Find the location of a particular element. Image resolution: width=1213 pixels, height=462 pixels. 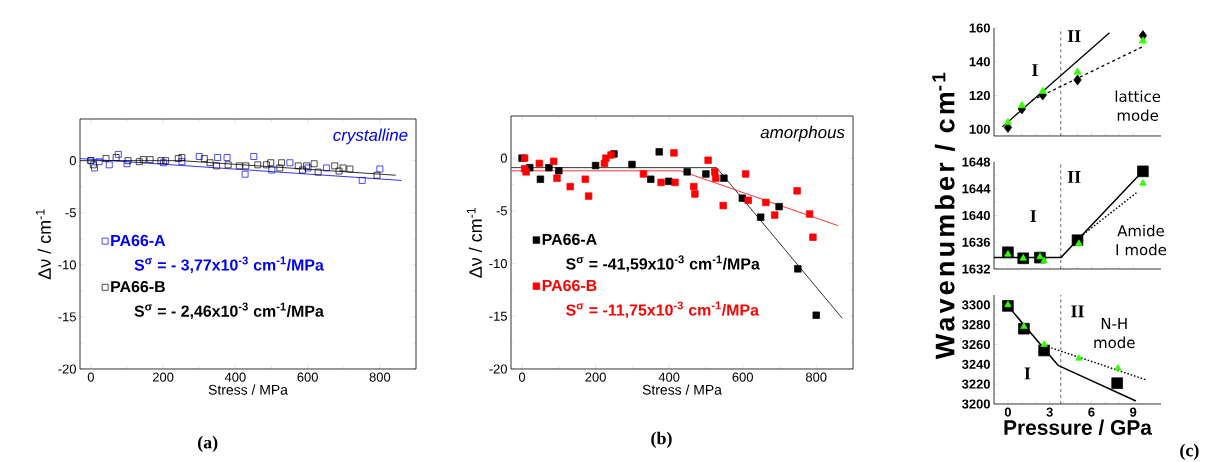

y-tick-label: 100 is located at coordinates (979, 129).